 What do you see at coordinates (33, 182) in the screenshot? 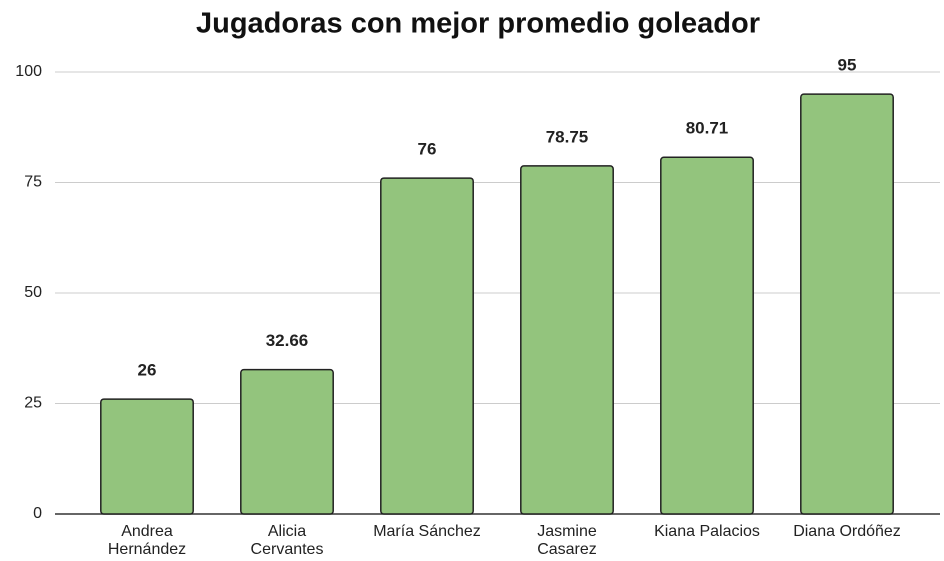
I see `y-tick-label: 75` at bounding box center [33, 182].